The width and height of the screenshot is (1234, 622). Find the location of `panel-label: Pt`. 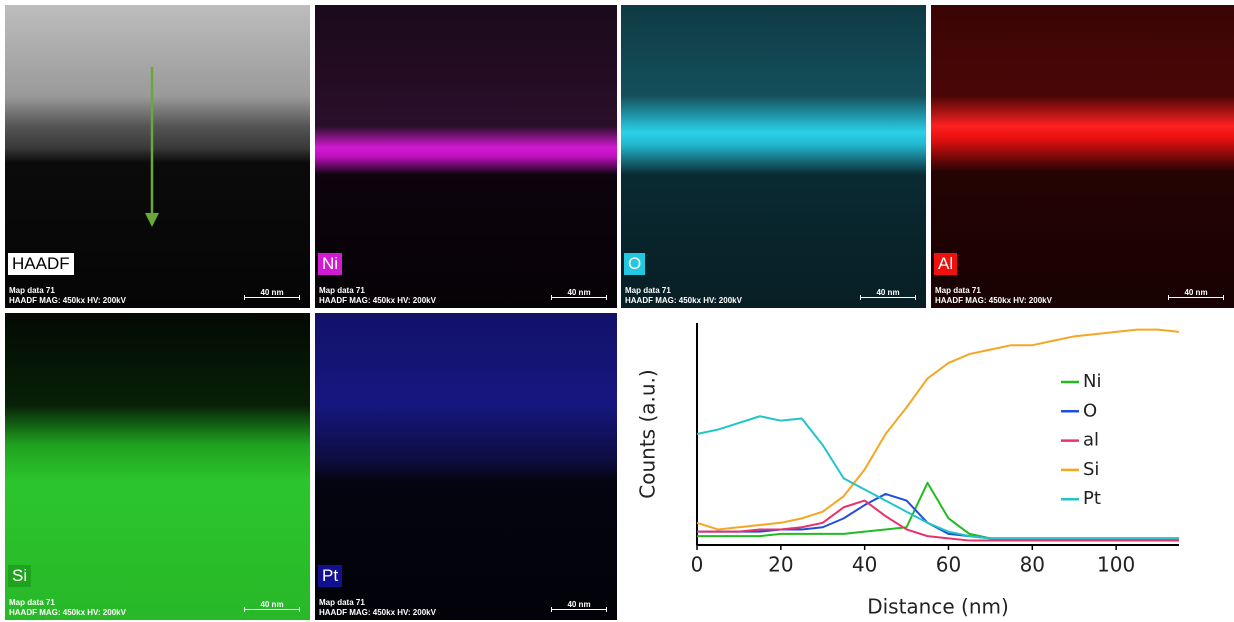

panel-label: Pt is located at coordinates (330, 576).